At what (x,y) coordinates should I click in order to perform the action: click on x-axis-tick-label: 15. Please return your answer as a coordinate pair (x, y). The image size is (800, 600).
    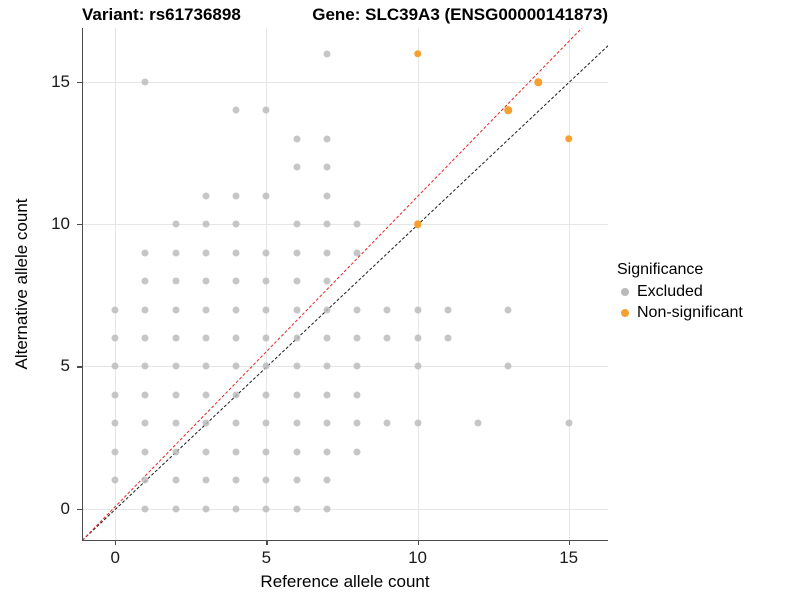
    Looking at the image, I should click on (569, 557).